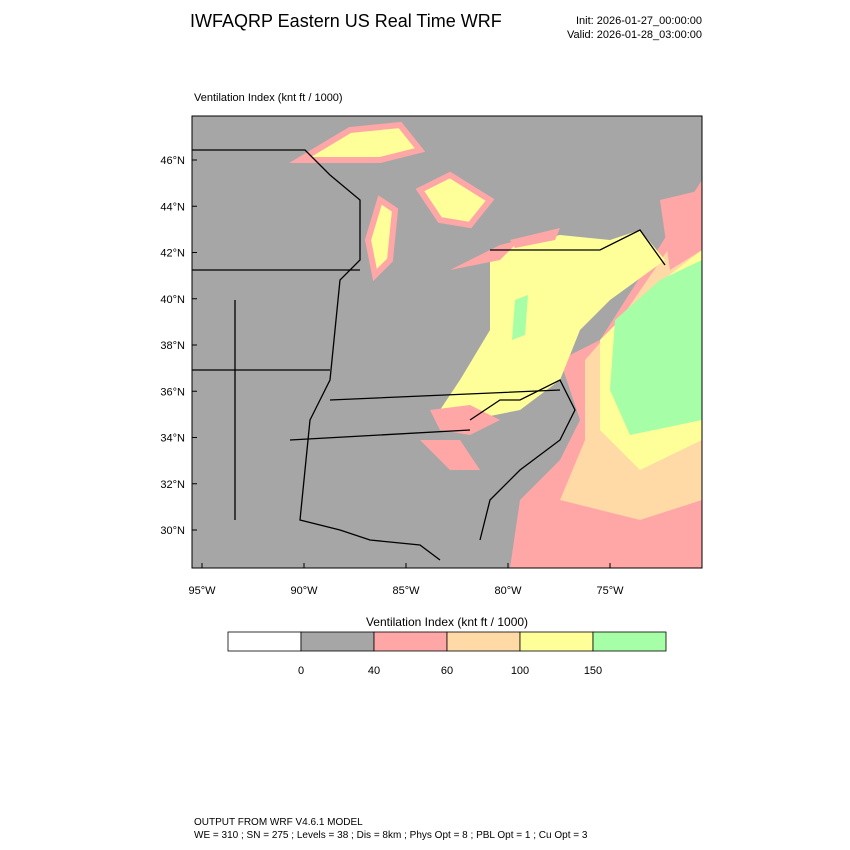  I want to click on lat-label: 30°N, so click(172, 531).